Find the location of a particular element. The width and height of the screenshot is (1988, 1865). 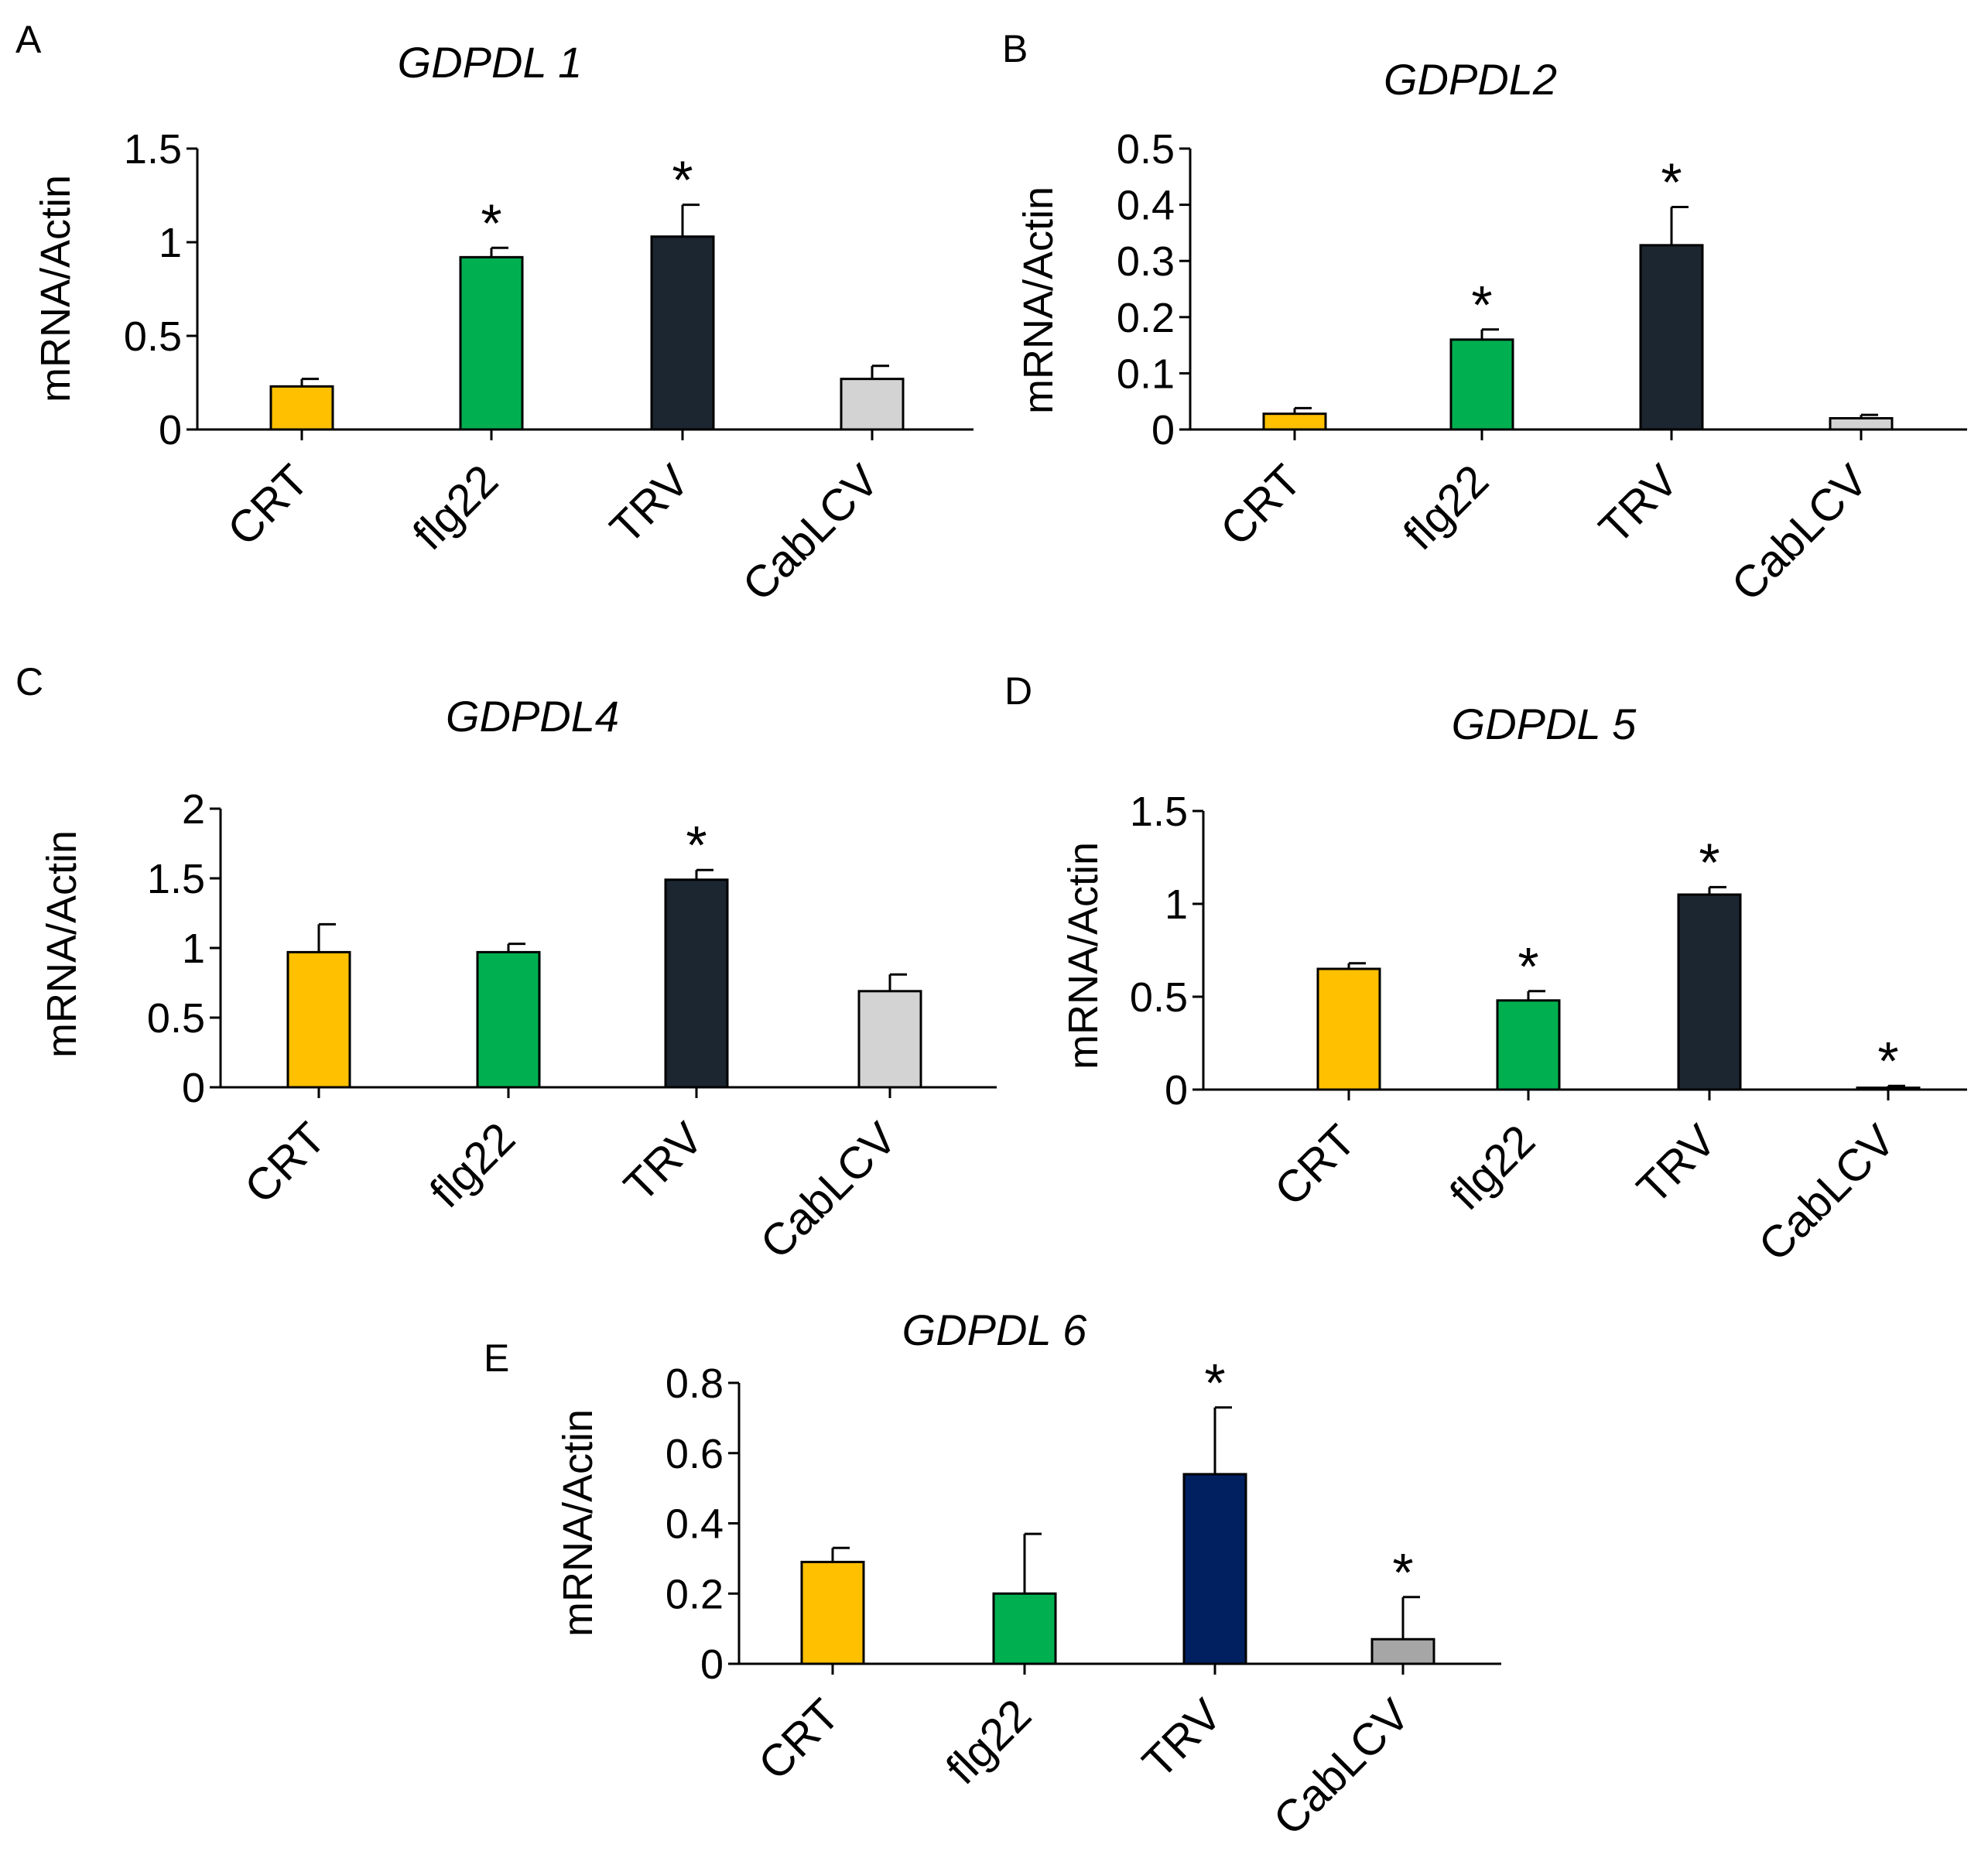

panel-c-letter: C is located at coordinates (29, 681).